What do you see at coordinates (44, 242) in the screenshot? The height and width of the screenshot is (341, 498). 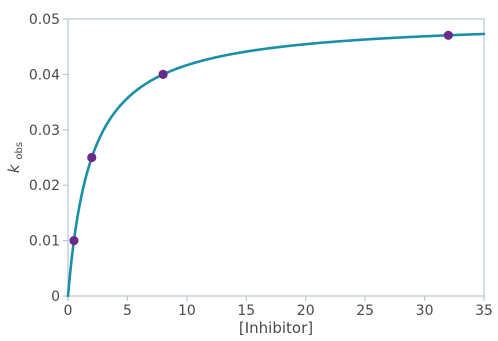 I see `y-tick-label: 0.01` at bounding box center [44, 242].